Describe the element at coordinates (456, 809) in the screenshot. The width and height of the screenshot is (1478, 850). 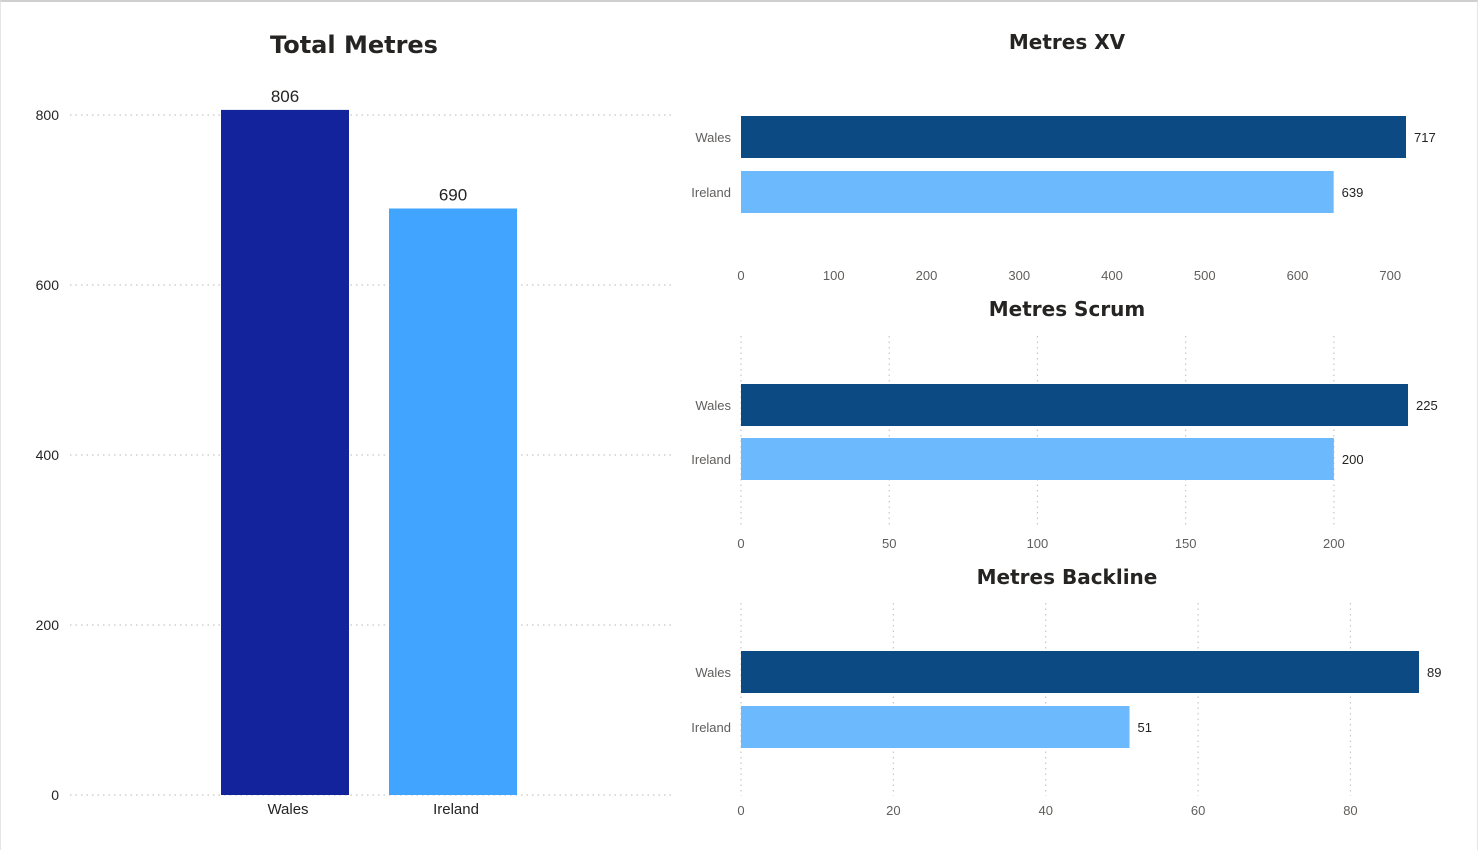
I see `x-category-label: Ireland` at that location.